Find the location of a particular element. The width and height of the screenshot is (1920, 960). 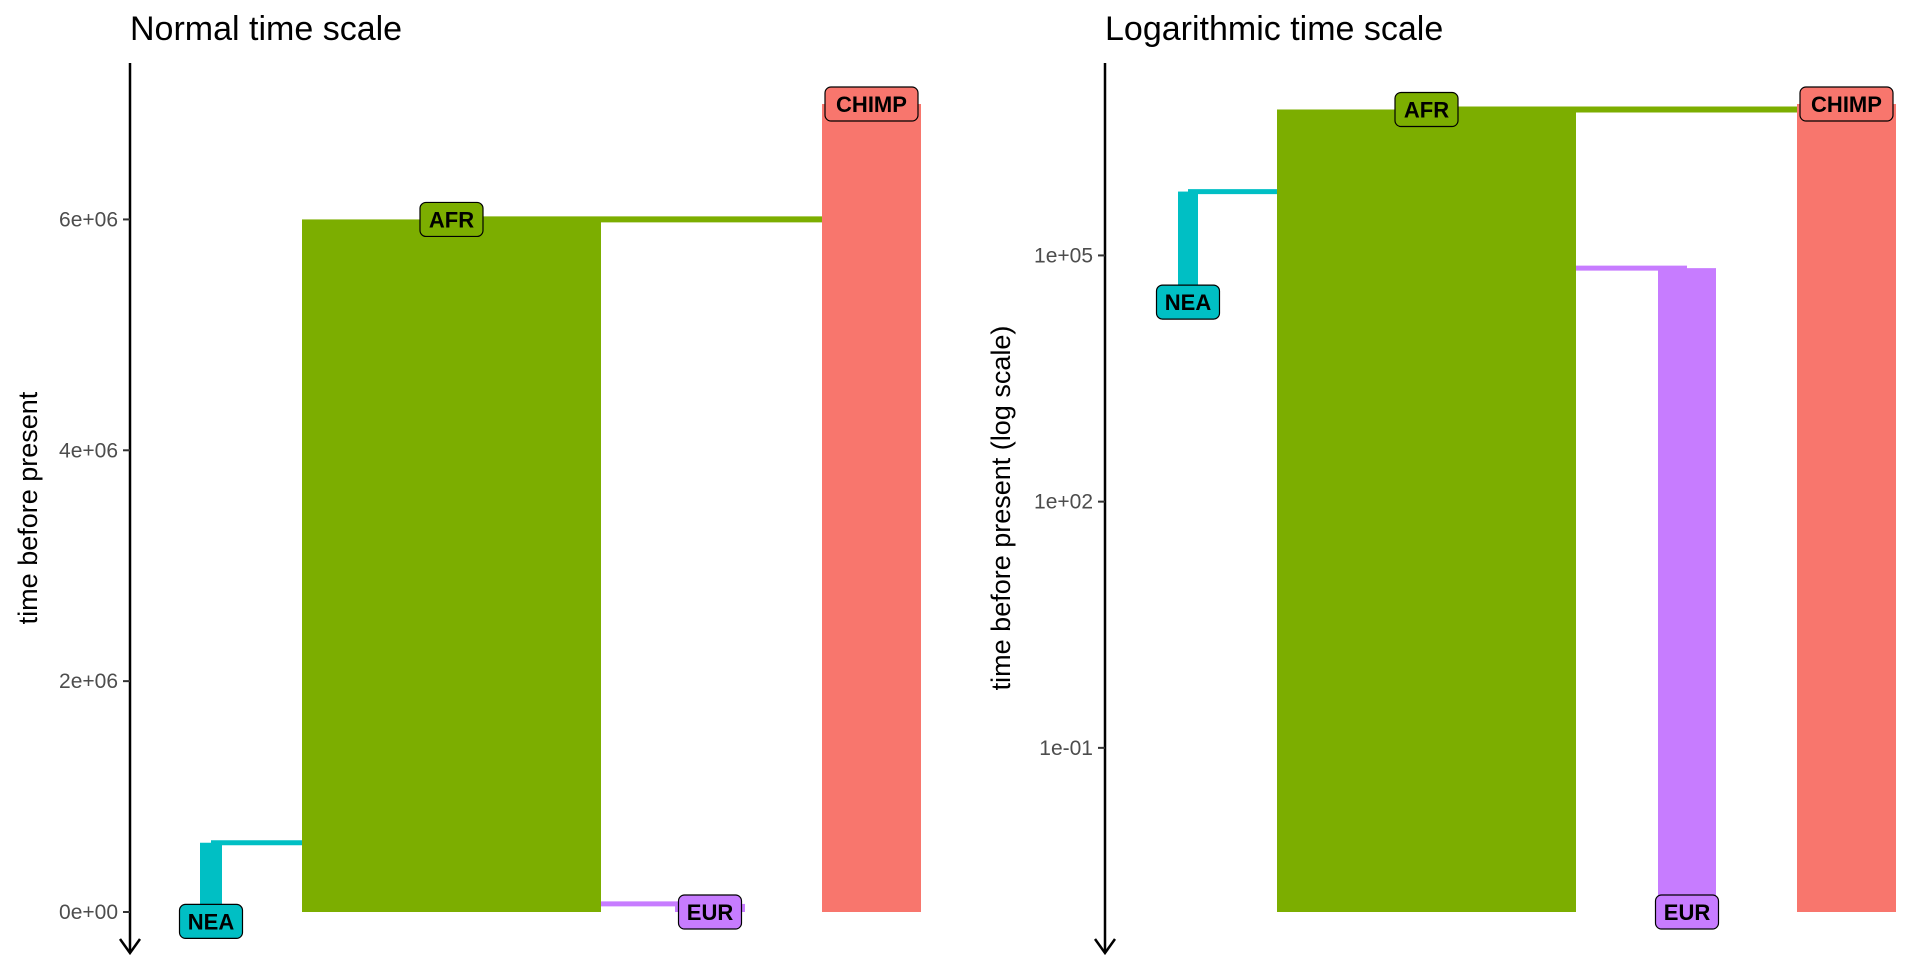

panel-title: Logarithmic time scale is located at coordinates (1274, 29).